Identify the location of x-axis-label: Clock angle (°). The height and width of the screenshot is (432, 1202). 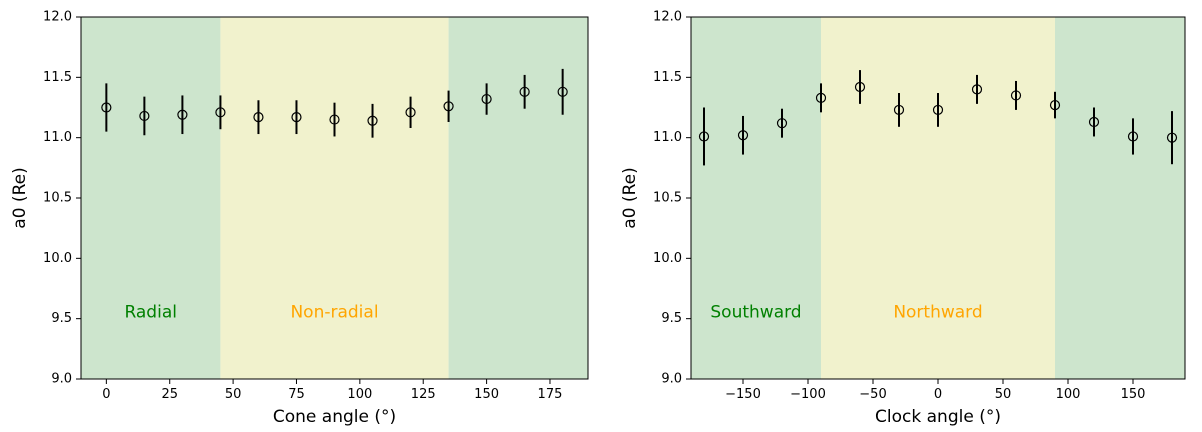
(938, 417).